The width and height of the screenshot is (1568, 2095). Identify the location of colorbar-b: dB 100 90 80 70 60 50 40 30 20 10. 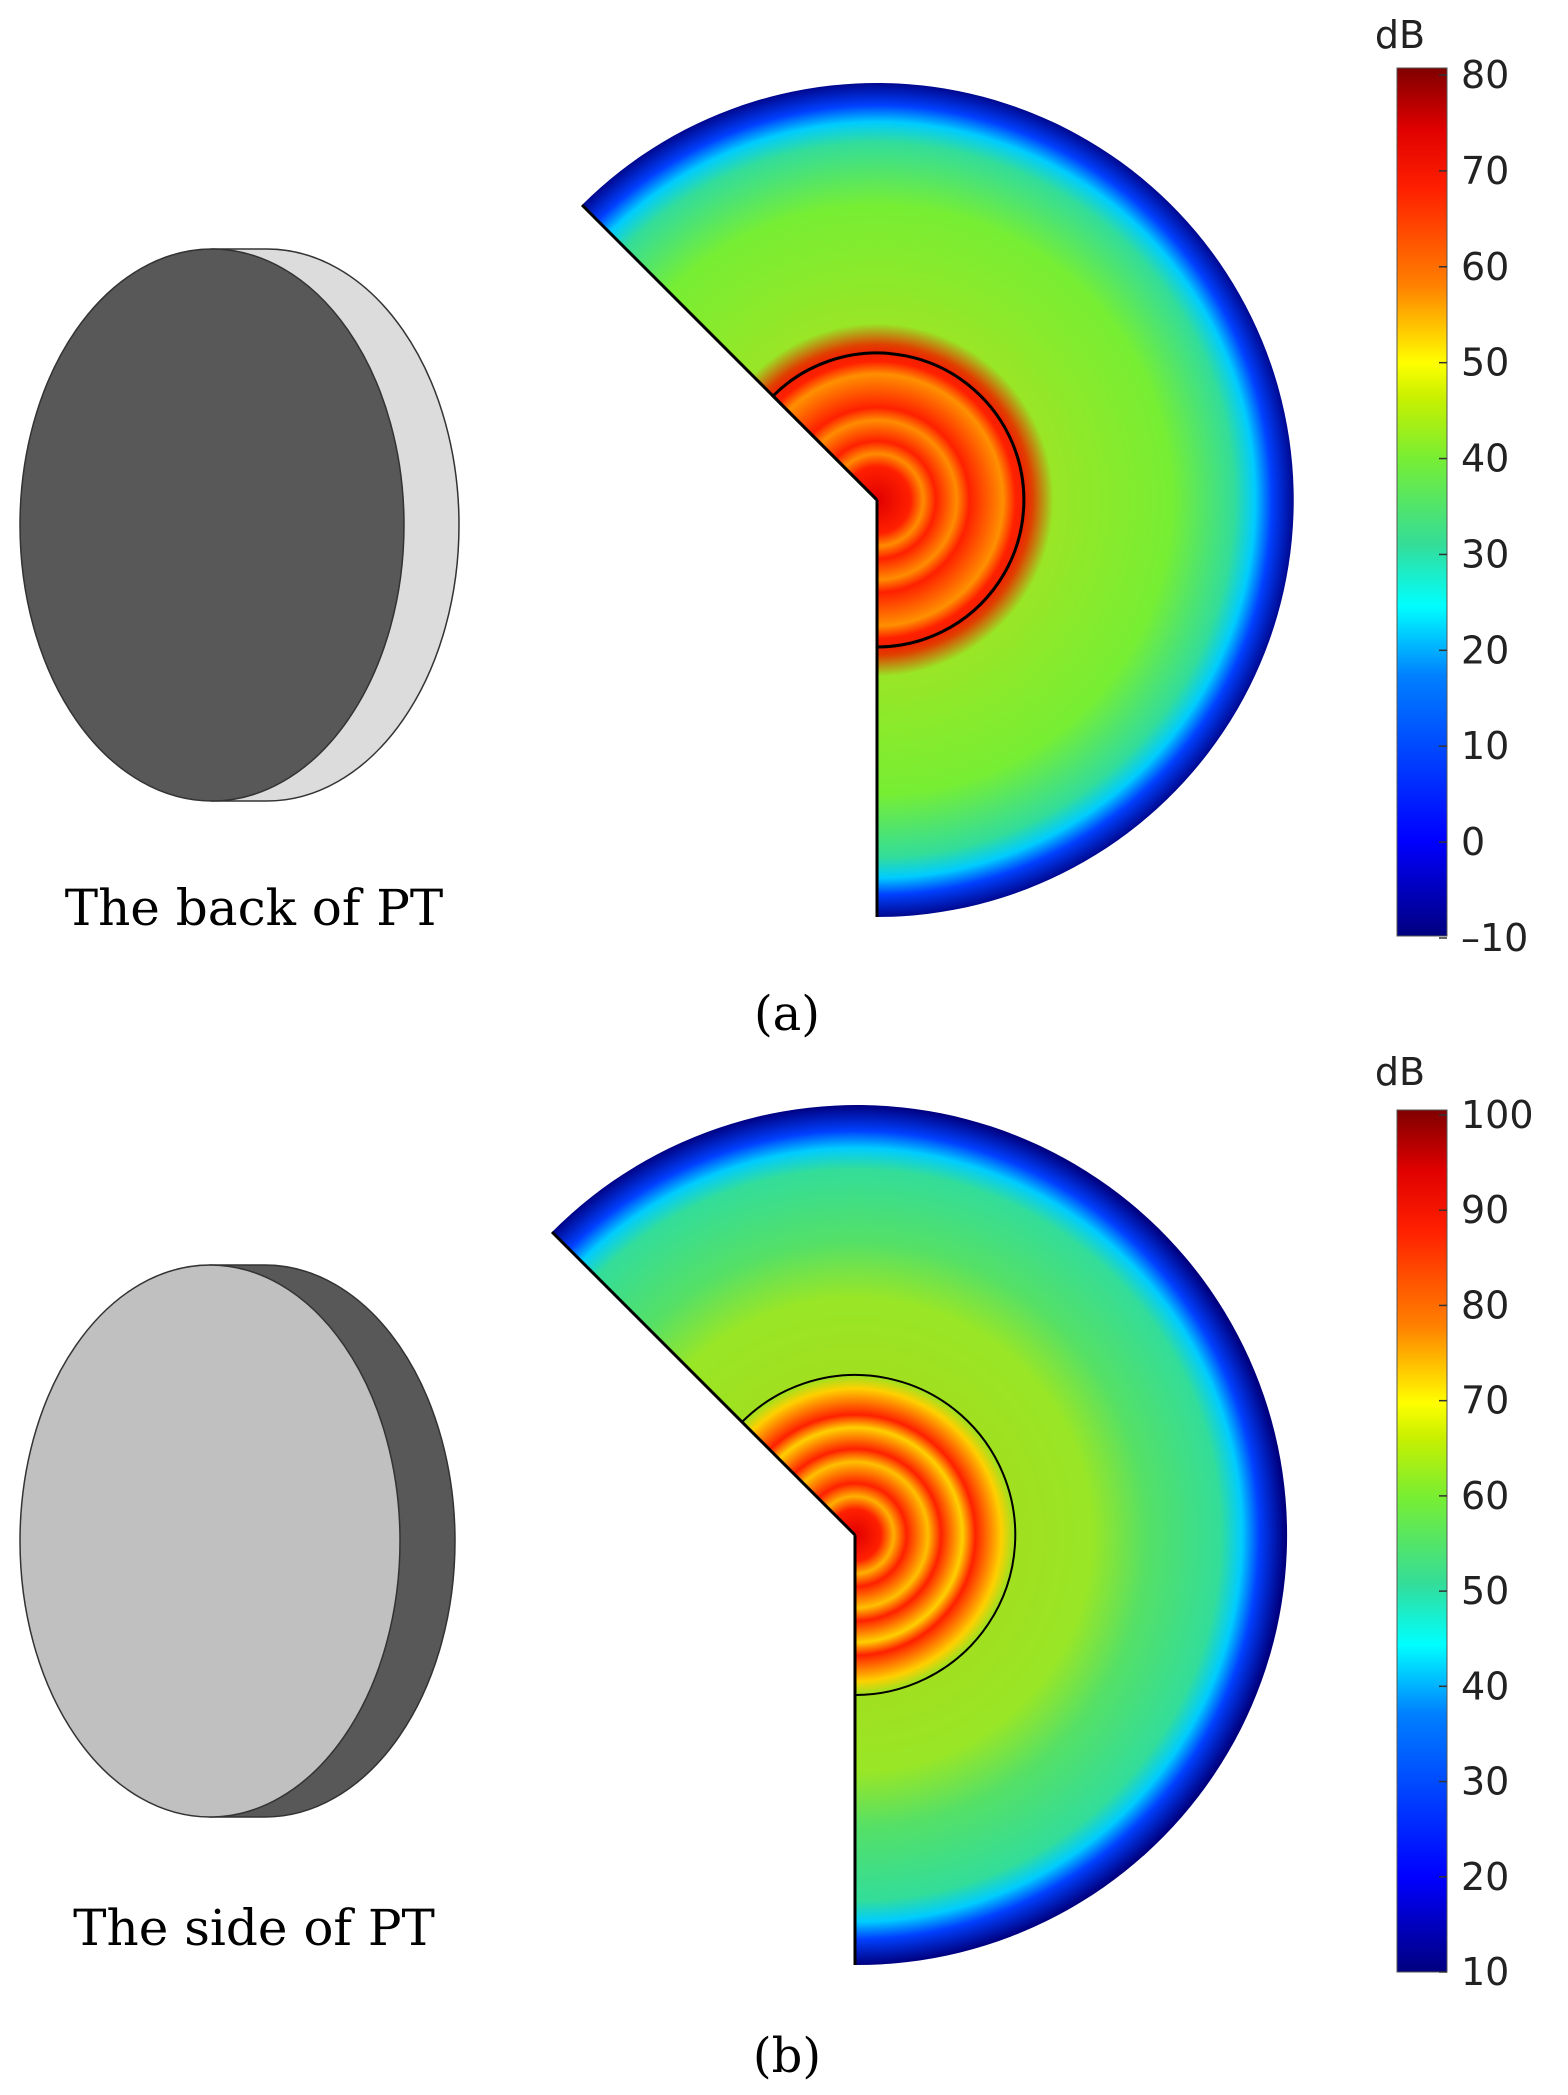
(1454, 1522).